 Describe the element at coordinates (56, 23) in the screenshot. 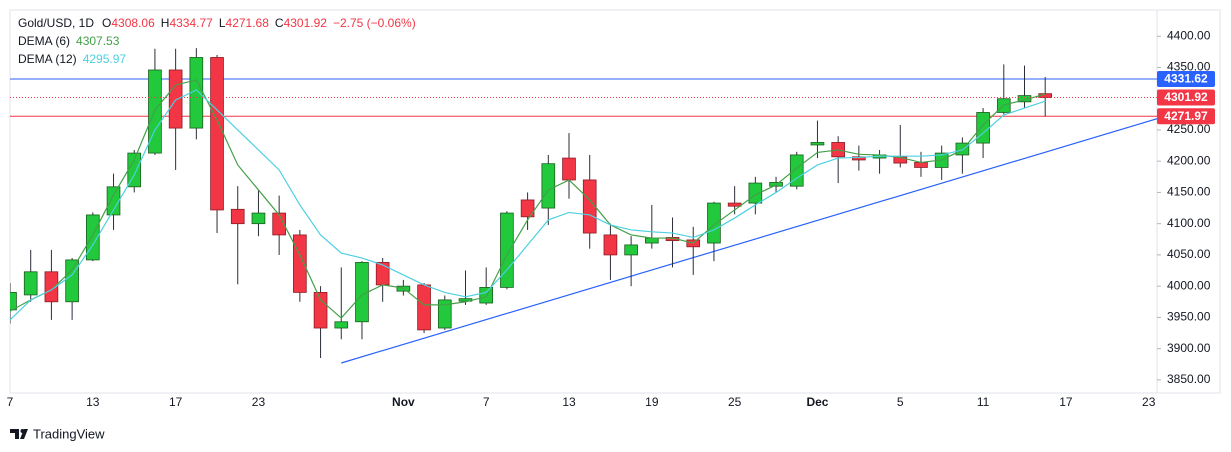

I see `symbol: Gold/USD, 1D` at that location.